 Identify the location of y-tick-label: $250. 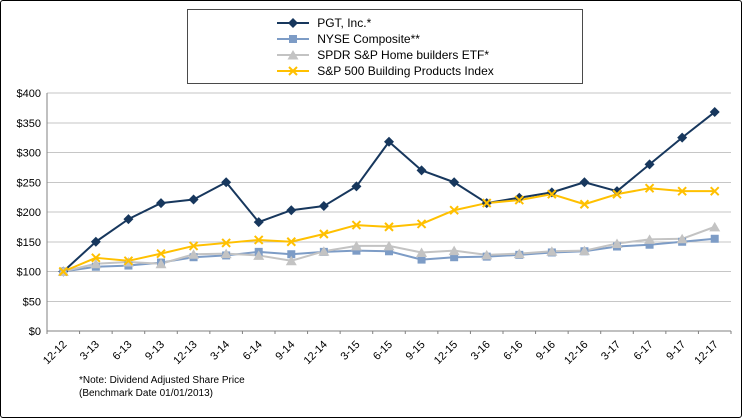
(29, 183).